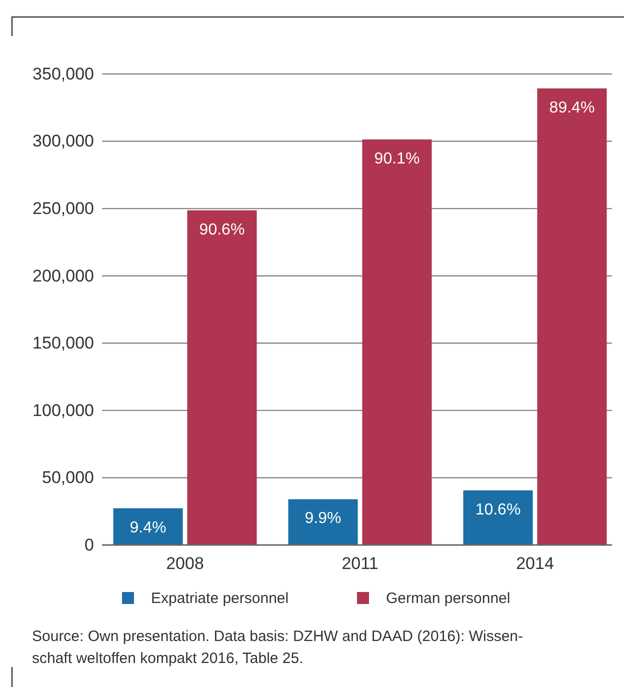 This screenshot has height=687, width=624. Describe the element at coordinates (63, 410) in the screenshot. I see `y-tick-label: 100,000` at that location.